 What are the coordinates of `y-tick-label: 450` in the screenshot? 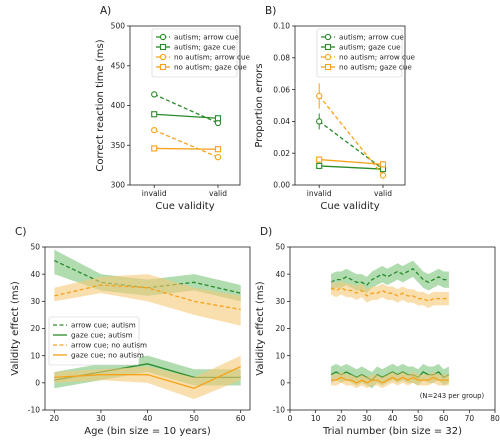 It's located at (118, 65).